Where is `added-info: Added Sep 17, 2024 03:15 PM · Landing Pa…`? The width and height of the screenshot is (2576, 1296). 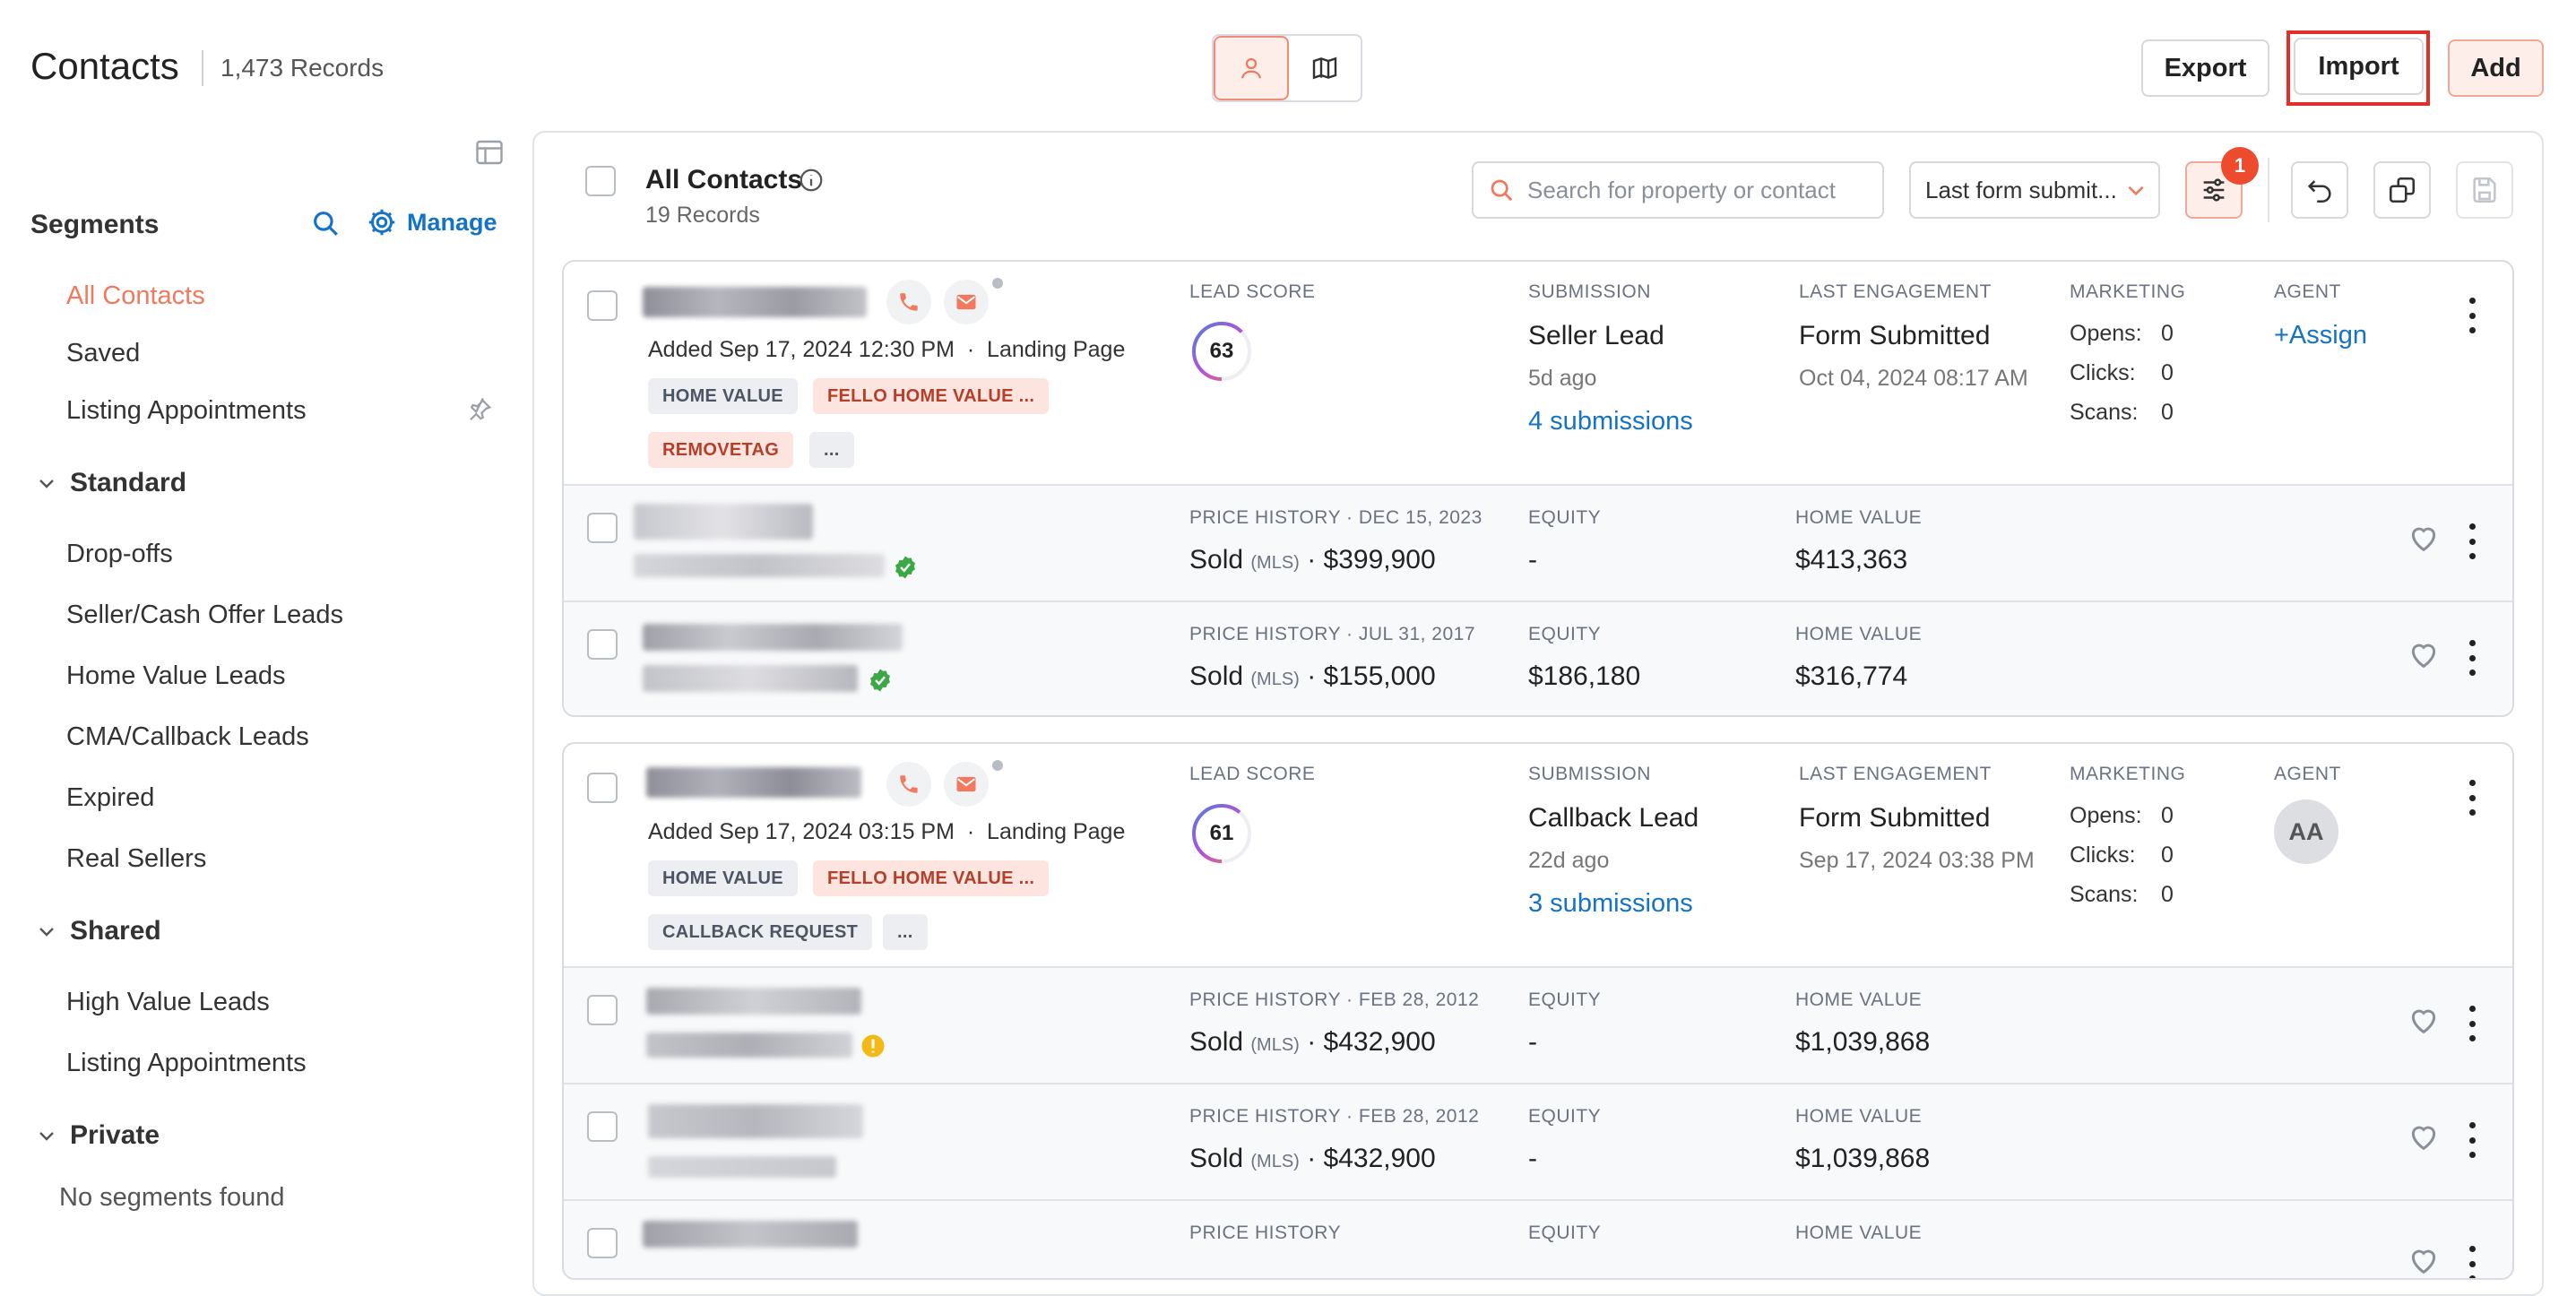
added-info: Added Sep 17, 2024 03:15 PM · Landing Pa… is located at coordinates (887, 831).